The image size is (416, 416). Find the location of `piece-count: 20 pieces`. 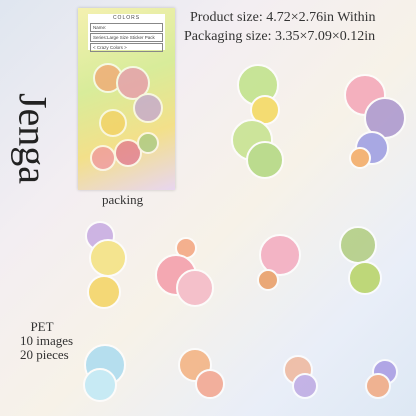

piece-count: 20 pieces is located at coordinates (44, 354).